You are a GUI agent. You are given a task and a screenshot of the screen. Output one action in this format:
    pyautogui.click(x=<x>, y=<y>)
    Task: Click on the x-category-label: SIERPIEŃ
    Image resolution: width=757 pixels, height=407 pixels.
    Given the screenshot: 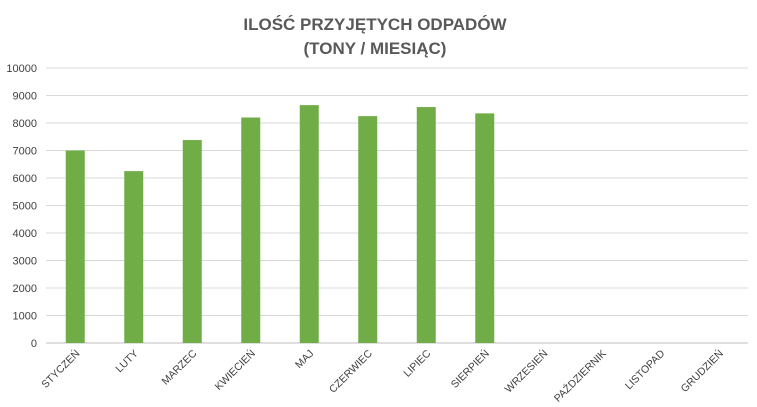 What is the action you would take?
    pyautogui.click(x=470, y=369)
    